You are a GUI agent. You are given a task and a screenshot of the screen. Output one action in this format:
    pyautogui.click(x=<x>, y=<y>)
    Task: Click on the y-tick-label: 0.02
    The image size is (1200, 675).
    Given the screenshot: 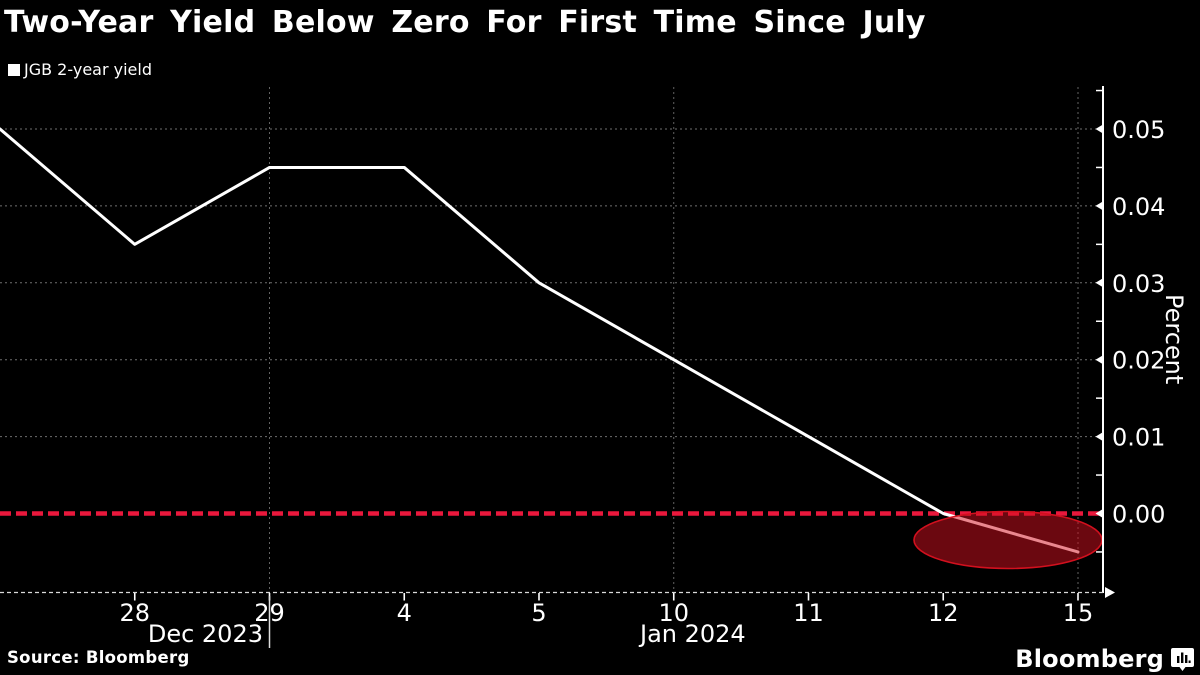 What is the action you would take?
    pyautogui.click(x=1138, y=361)
    